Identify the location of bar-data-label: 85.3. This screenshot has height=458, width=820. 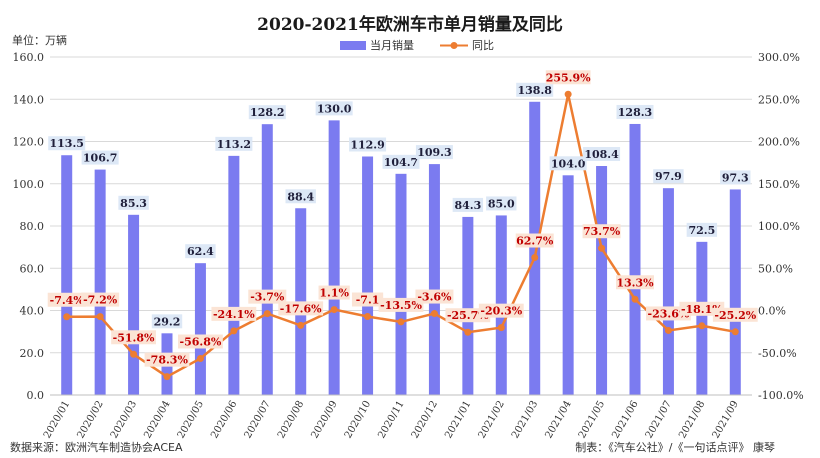
(133, 203).